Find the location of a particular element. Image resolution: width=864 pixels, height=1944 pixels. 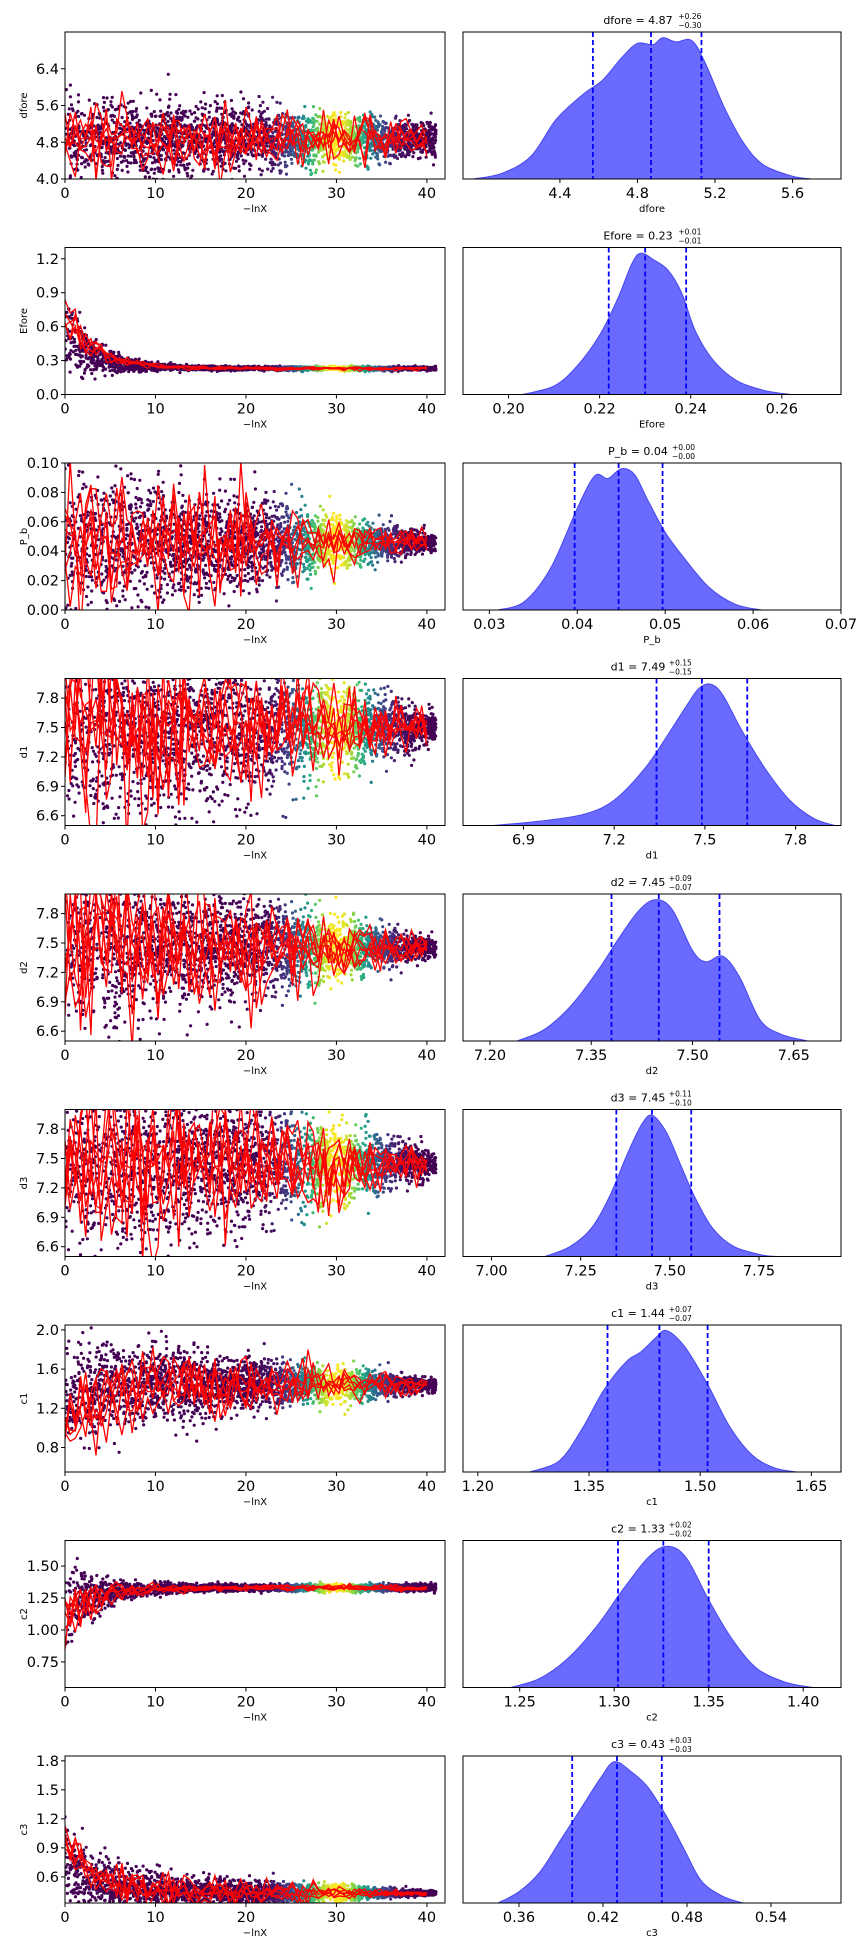

posterior-density-dfore is located at coordinates (642, 108).